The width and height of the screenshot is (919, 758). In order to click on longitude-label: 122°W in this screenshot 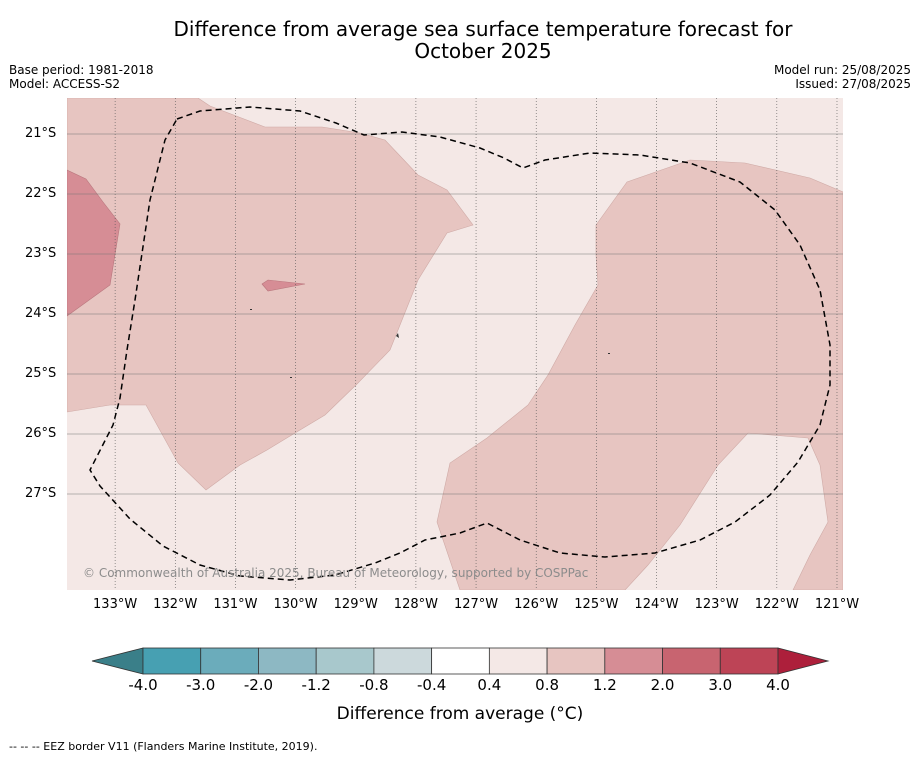, I will do `click(776, 604)`.